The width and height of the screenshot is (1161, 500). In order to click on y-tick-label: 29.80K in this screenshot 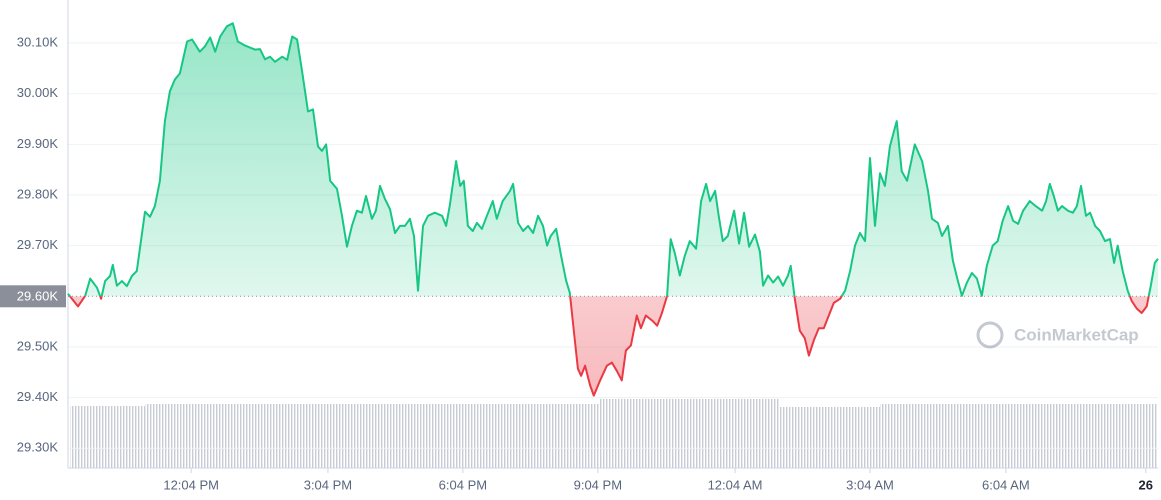, I will do `click(38, 193)`.